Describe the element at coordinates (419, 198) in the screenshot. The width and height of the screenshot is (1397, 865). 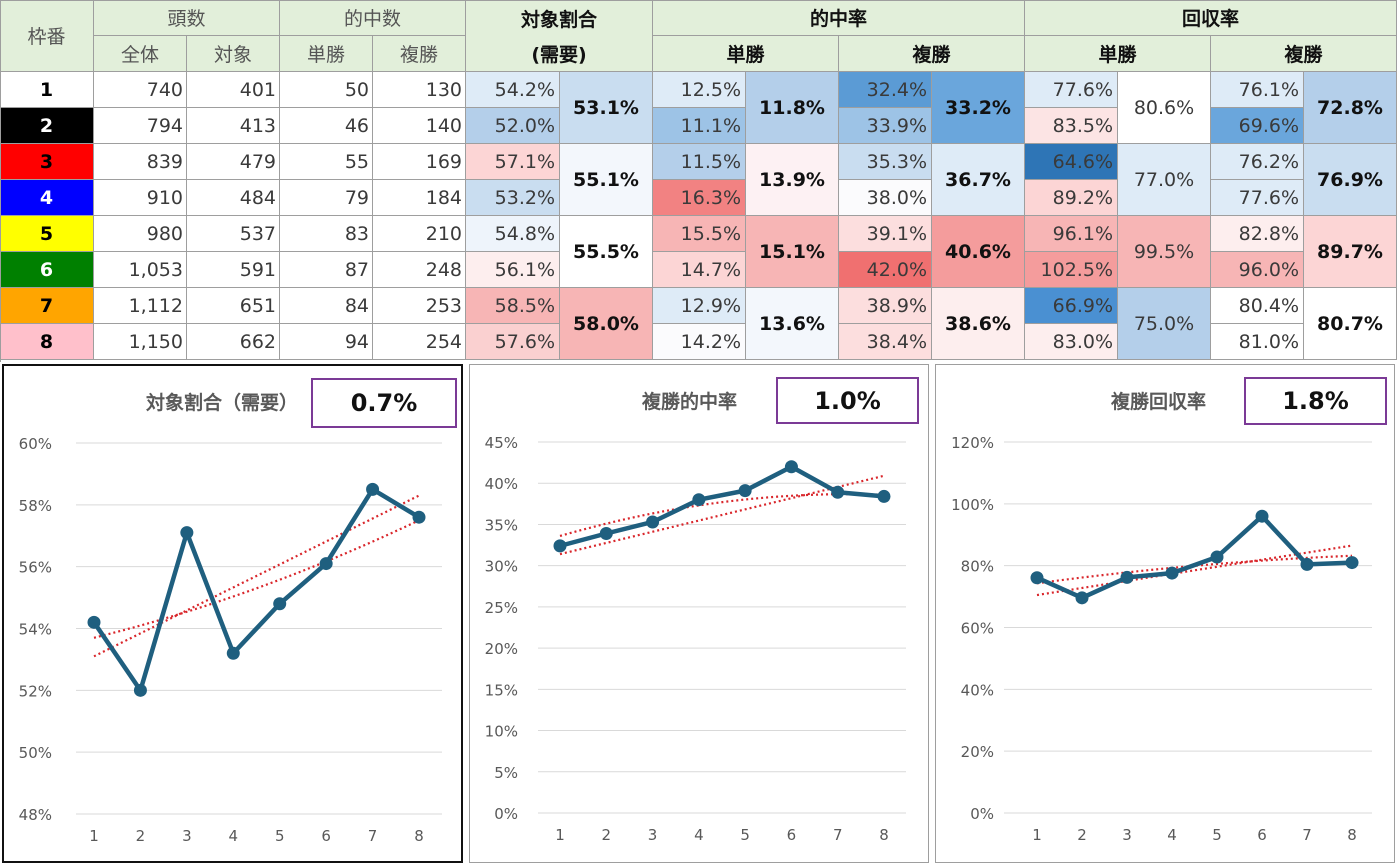
I see `fuku-hit-cell: 184` at that location.